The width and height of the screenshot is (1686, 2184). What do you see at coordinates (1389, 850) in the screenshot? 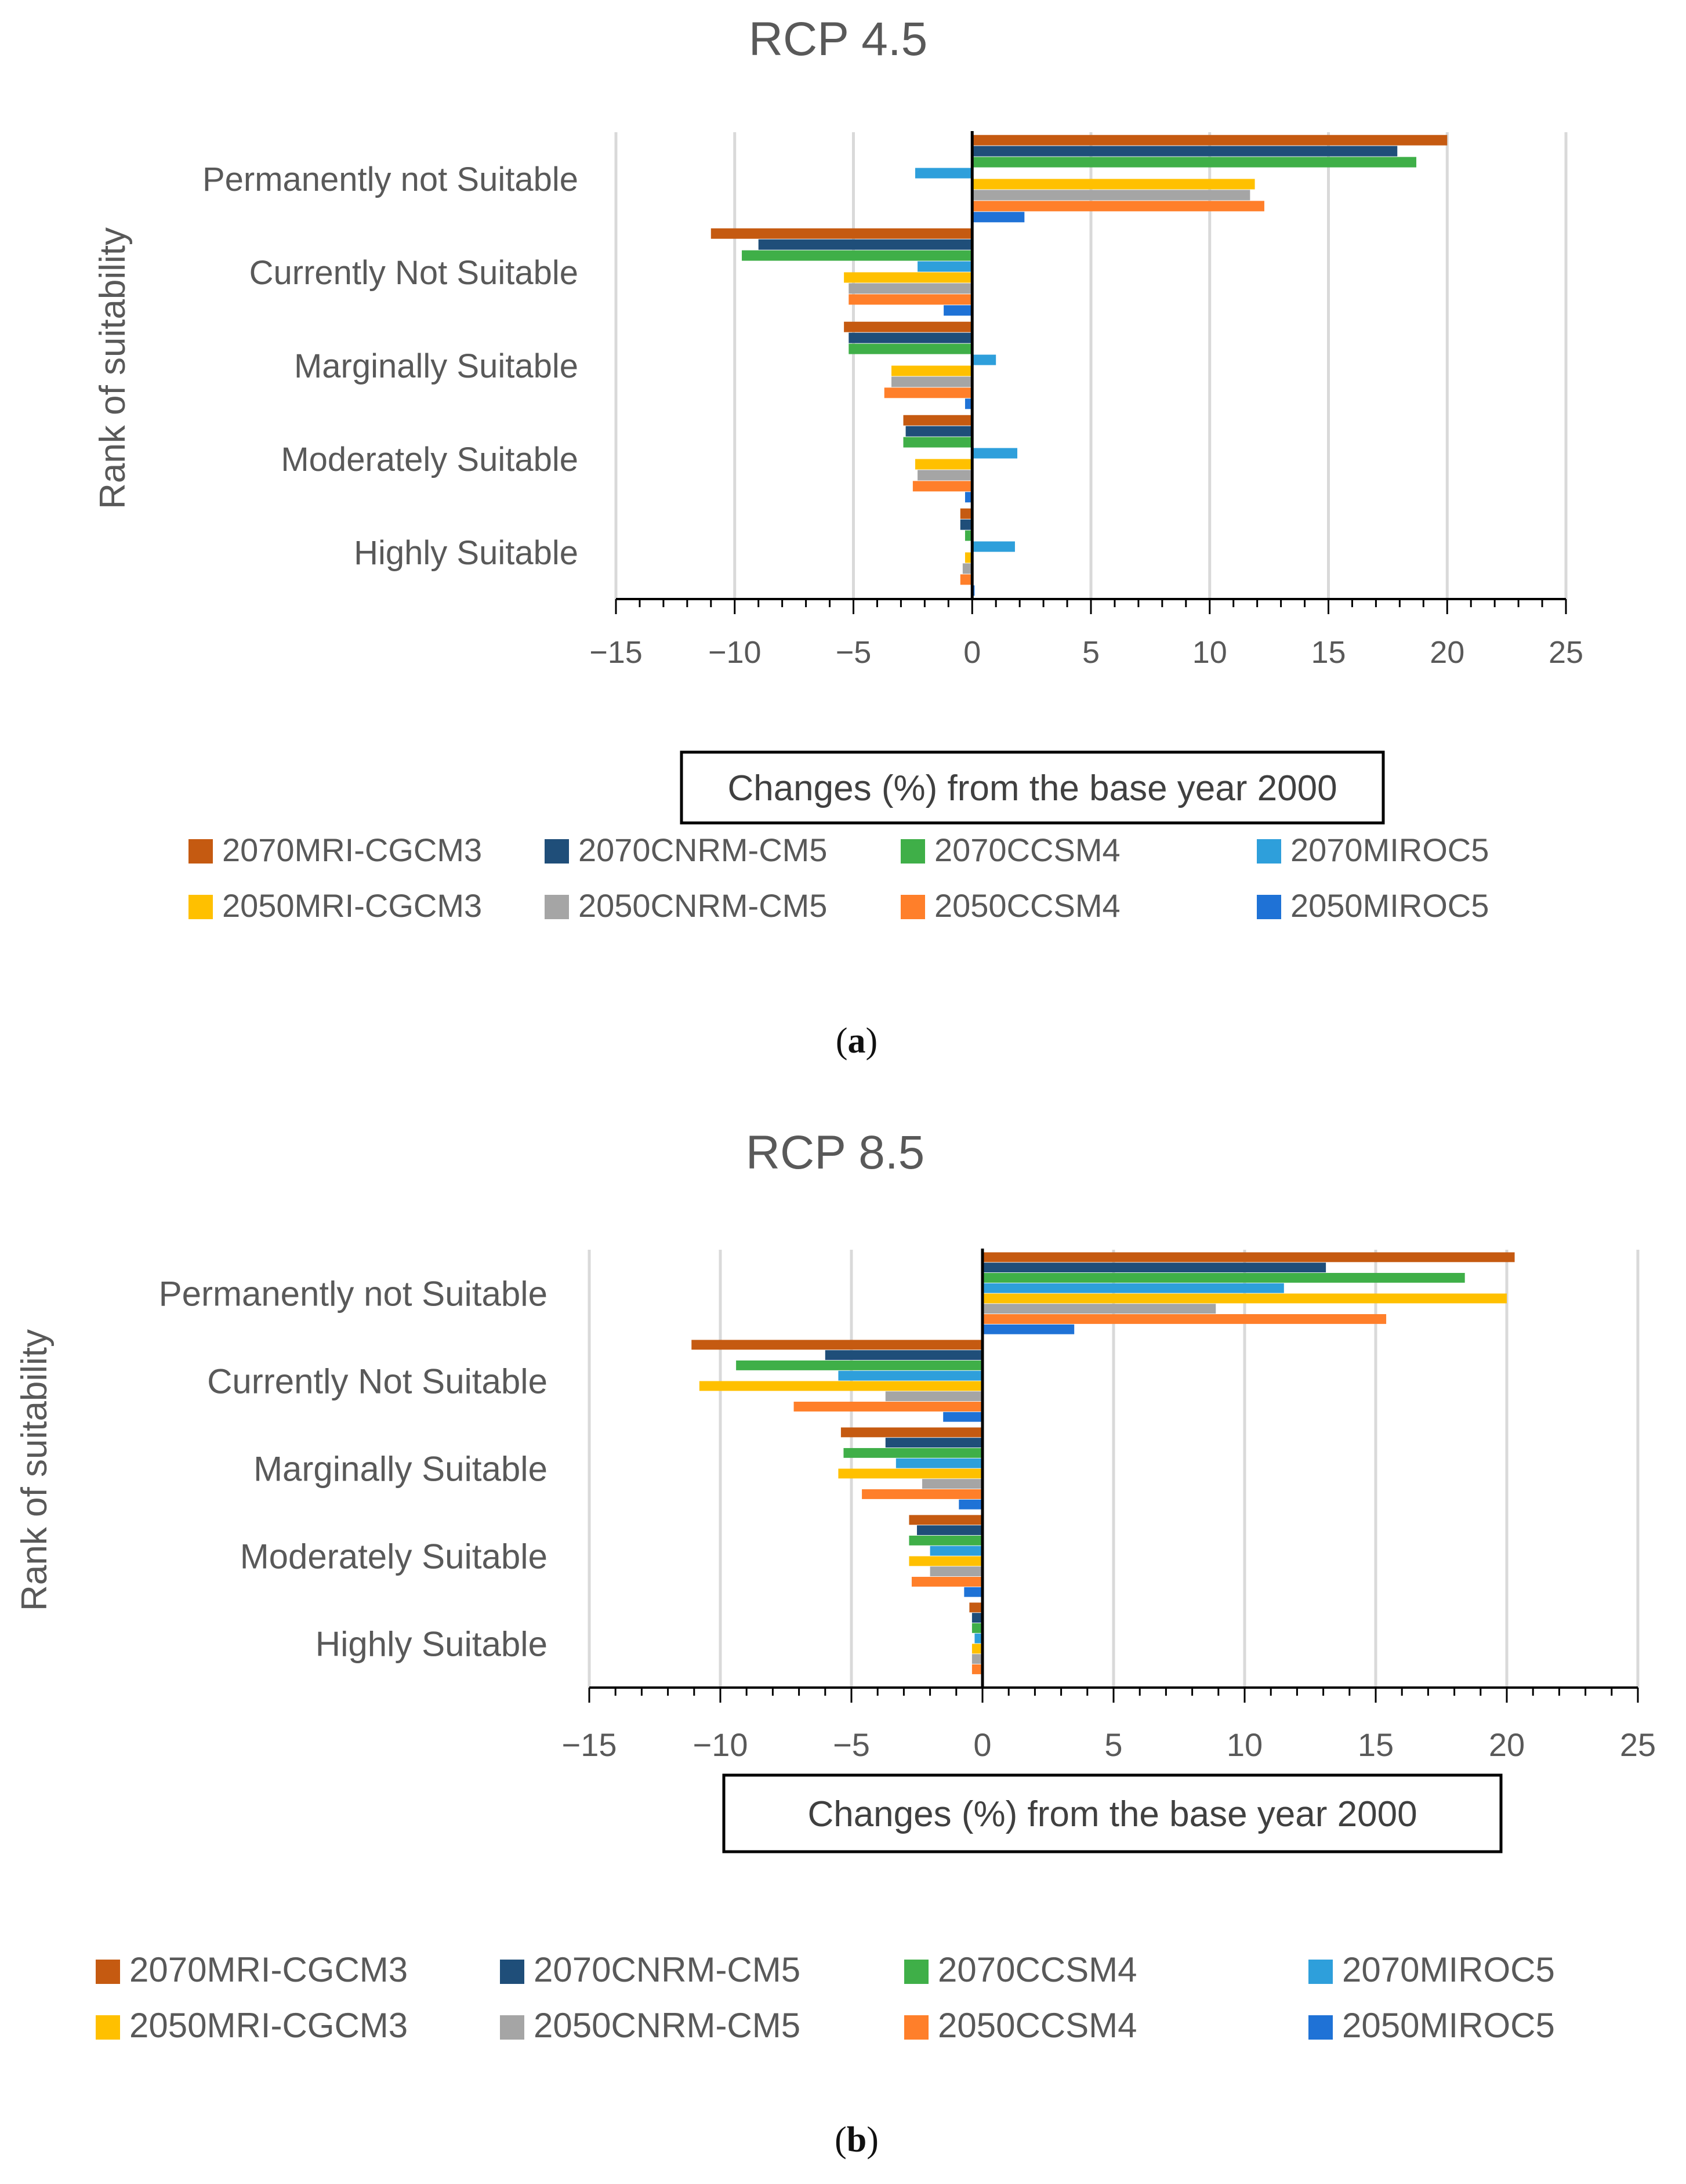
I see `c1-legend-label: 2070MIROC5` at bounding box center [1389, 850].